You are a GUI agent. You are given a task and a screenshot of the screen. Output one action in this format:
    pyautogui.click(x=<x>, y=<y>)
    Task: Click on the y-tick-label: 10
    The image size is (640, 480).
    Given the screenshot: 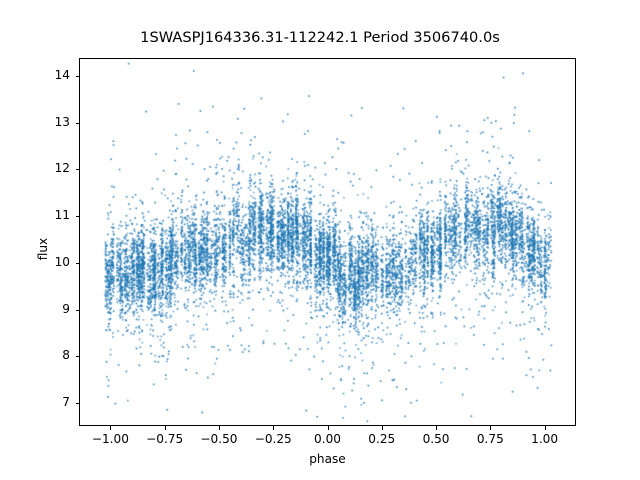 What is the action you would take?
    pyautogui.click(x=62, y=261)
    